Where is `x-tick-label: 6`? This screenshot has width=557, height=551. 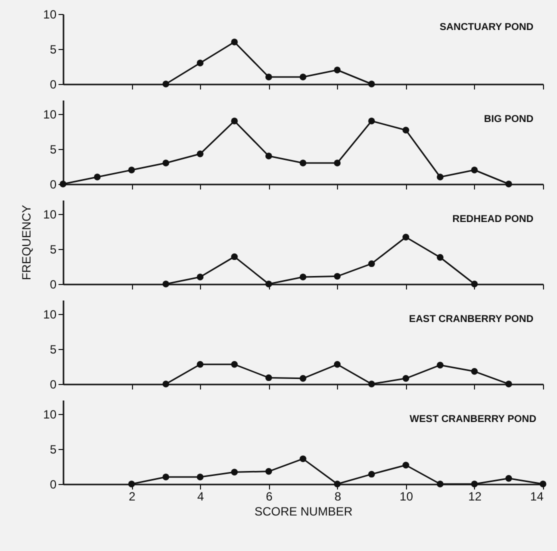 x-tick-label: 6 is located at coordinates (269, 497).